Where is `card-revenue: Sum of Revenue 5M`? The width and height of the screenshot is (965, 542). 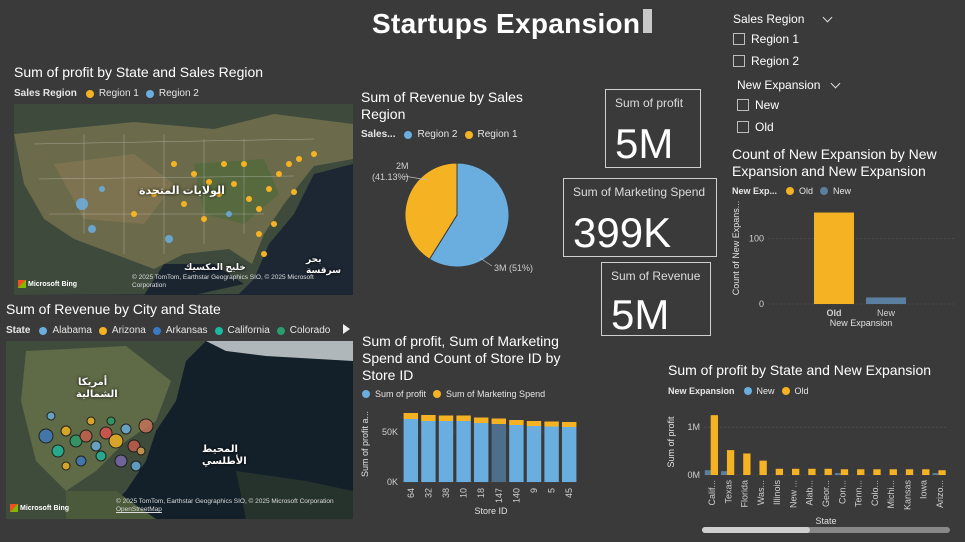
card-revenue: Sum of Revenue 5M is located at coordinates (656, 300).